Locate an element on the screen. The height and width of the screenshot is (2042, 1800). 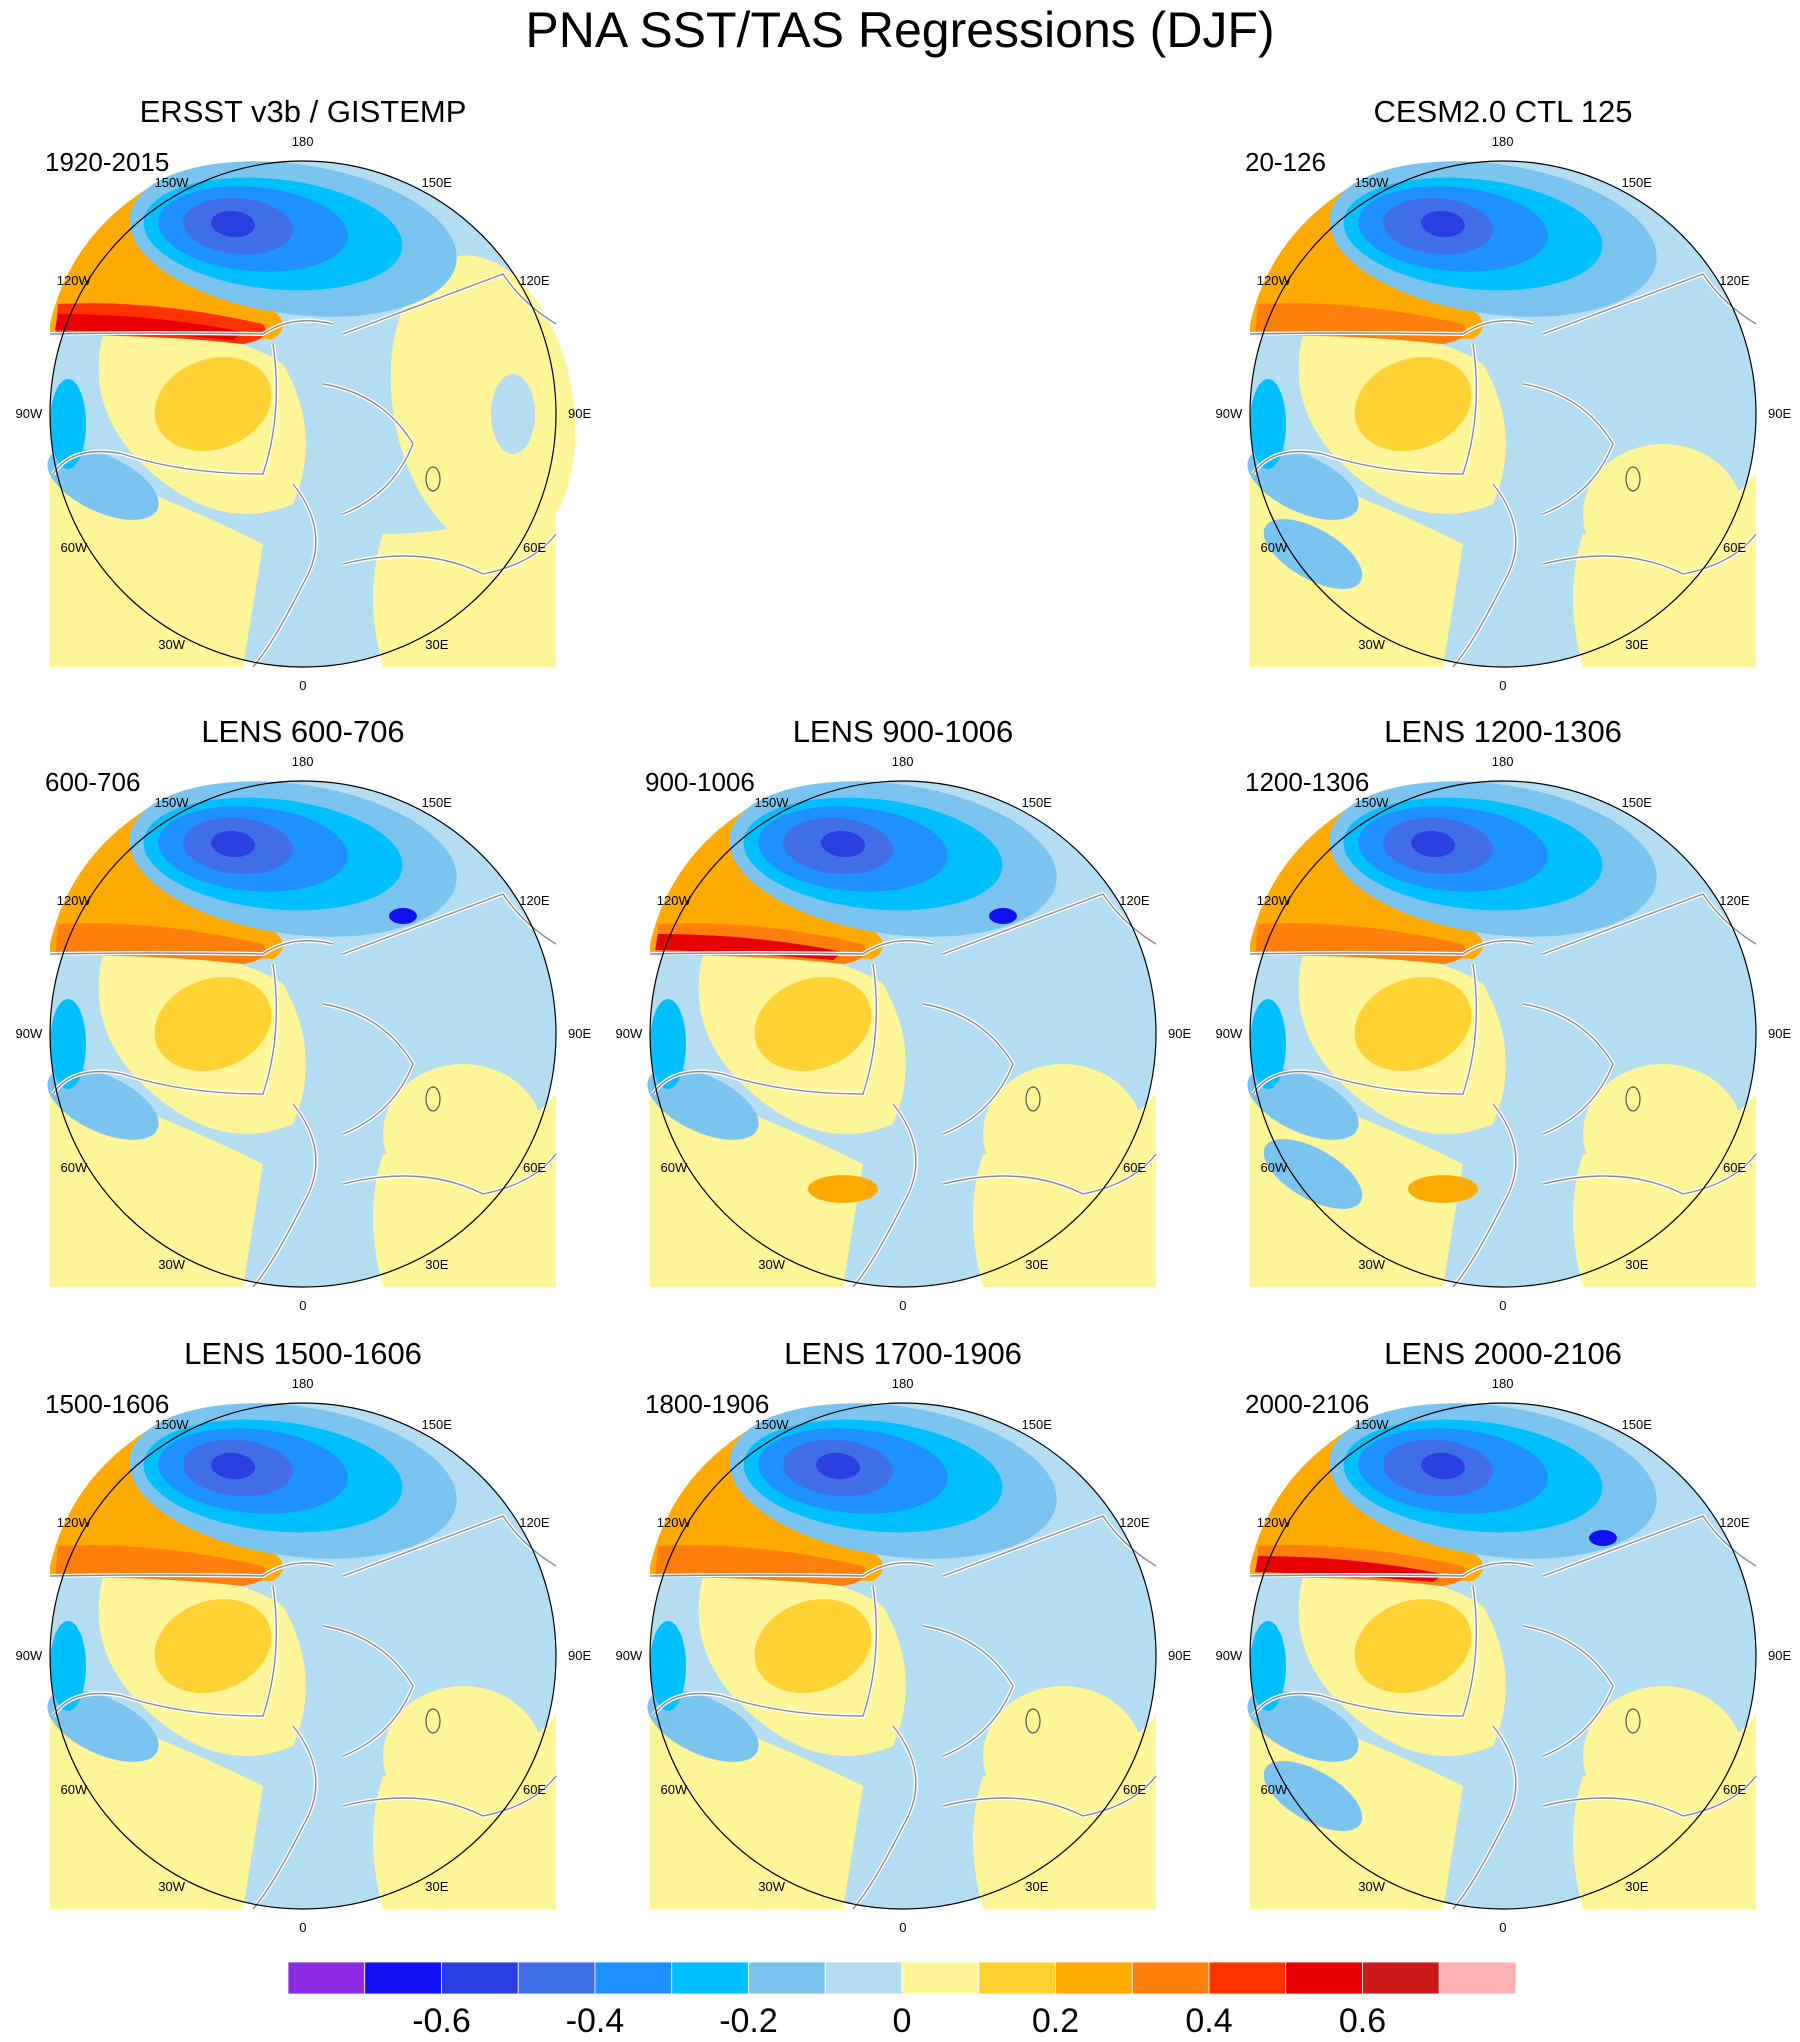
cold-anomaly-okhotsk is located at coordinates (1603, 1538).